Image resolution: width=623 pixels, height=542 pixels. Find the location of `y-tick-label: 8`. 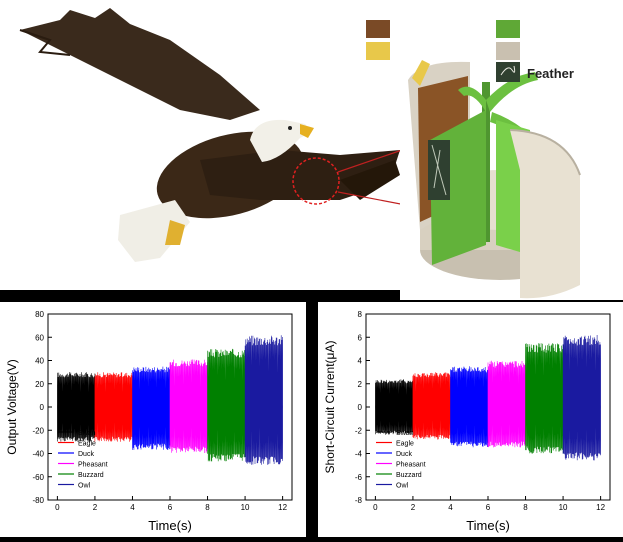

y-tick-label: 8 is located at coordinates (360, 314).